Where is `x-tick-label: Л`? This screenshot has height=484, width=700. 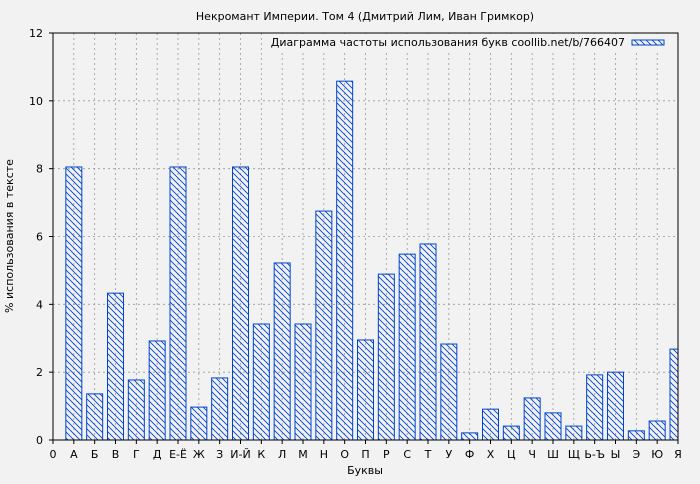 x-tick-label: Л is located at coordinates (282, 454).